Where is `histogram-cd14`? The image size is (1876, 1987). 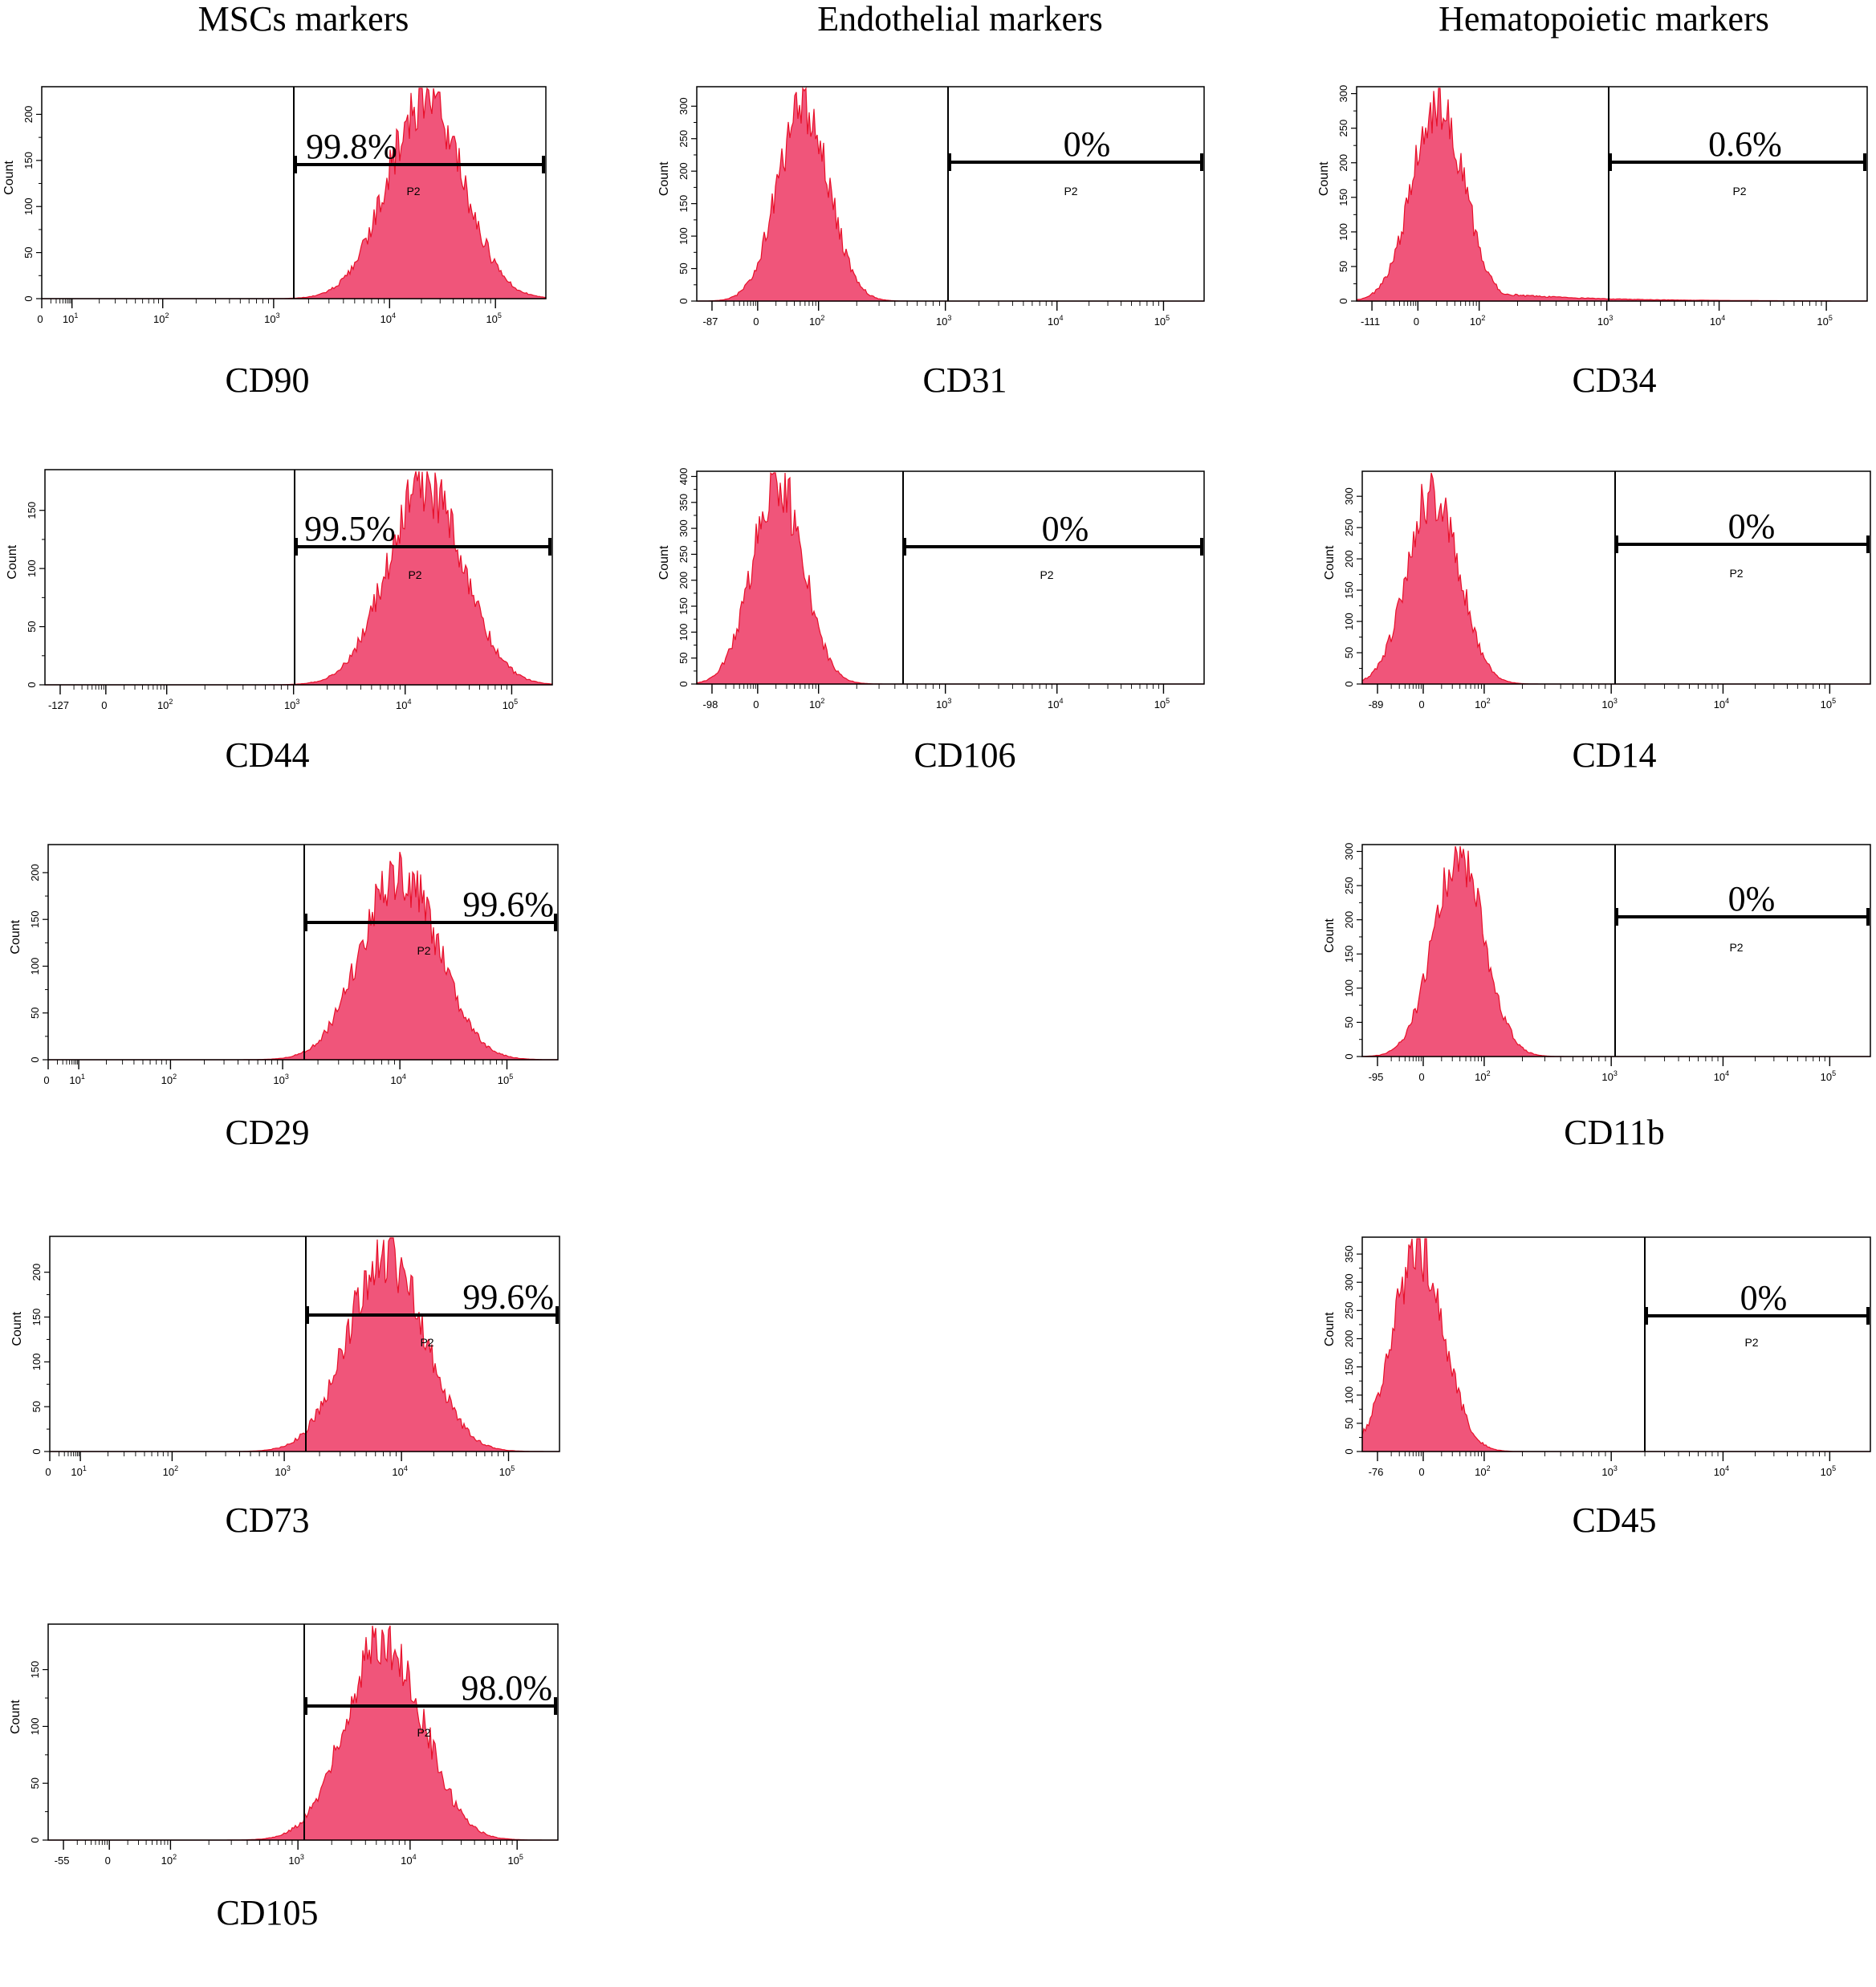
histogram-cd14 is located at coordinates (1615, 578).